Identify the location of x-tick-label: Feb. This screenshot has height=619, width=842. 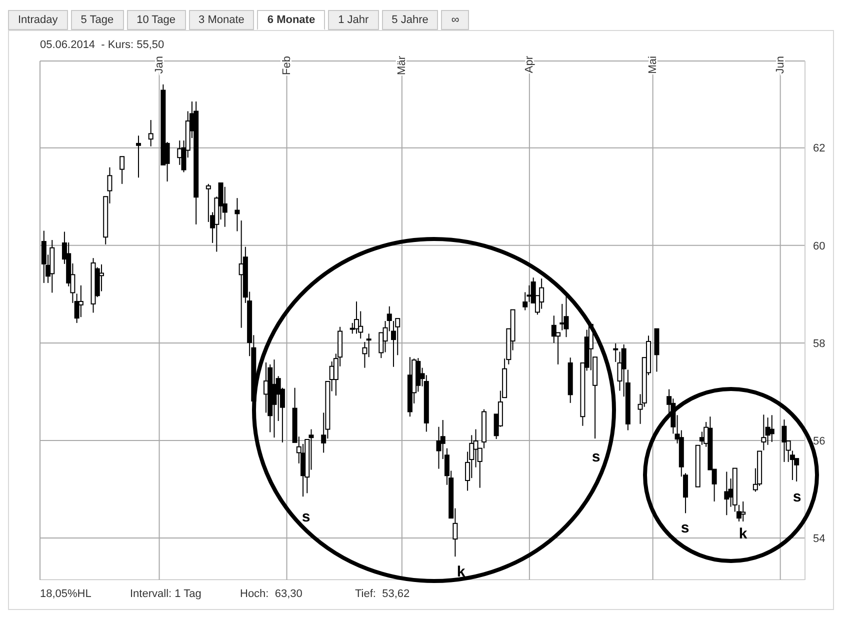
(286, 65).